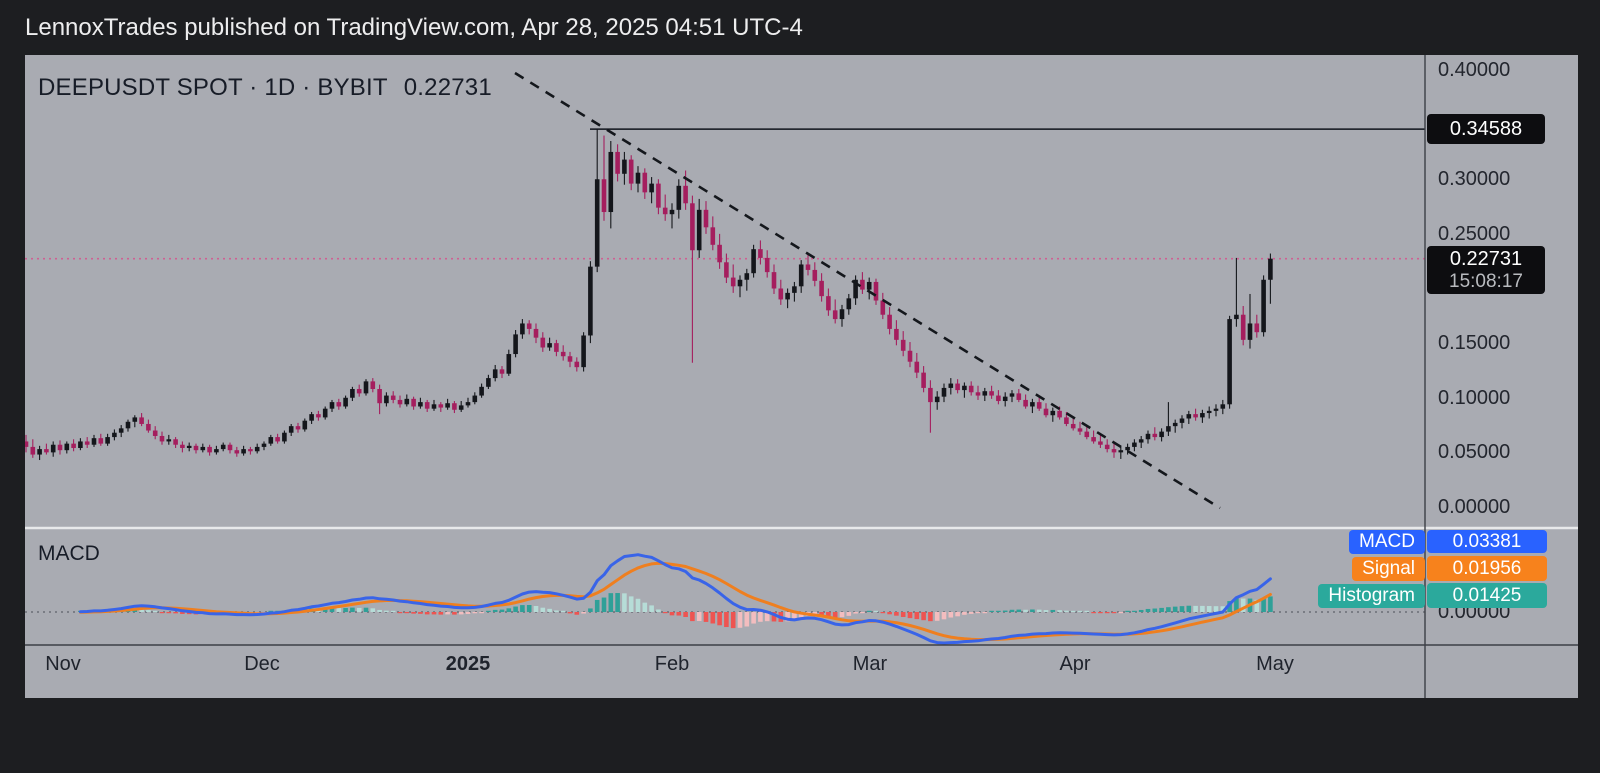  What do you see at coordinates (1487, 541) in the screenshot?
I see `macd-value-badge: 0.03381` at bounding box center [1487, 541].